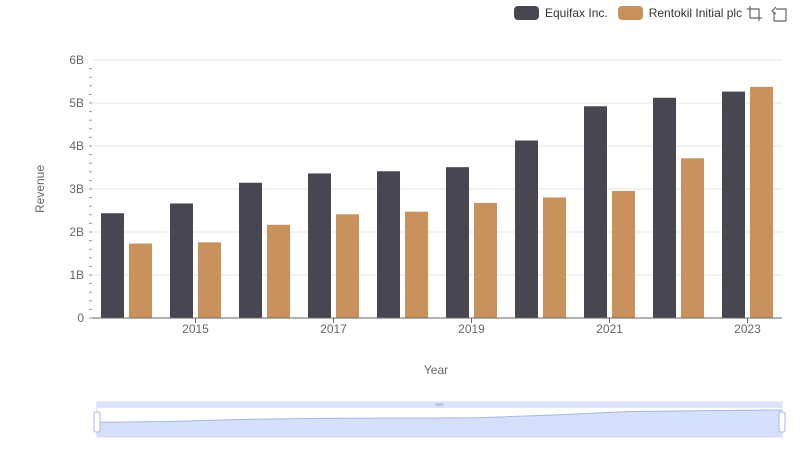  I want to click on toolbox, so click(767, 13).